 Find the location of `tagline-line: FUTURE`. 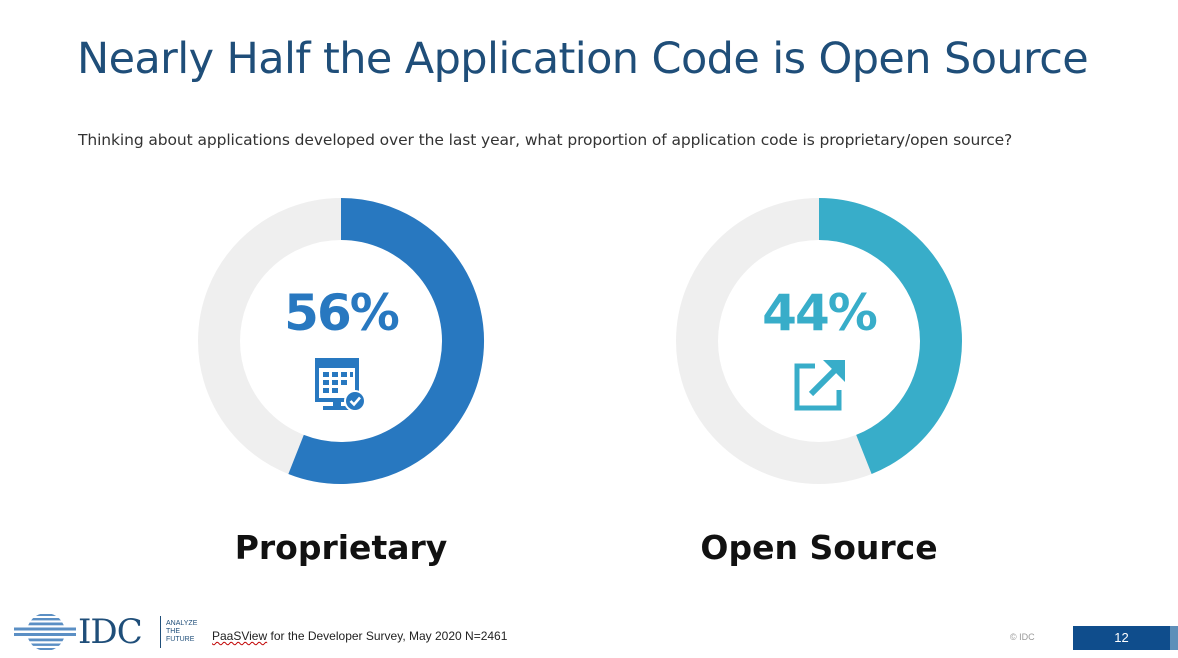

tagline-line: FUTURE is located at coordinates (180, 639).